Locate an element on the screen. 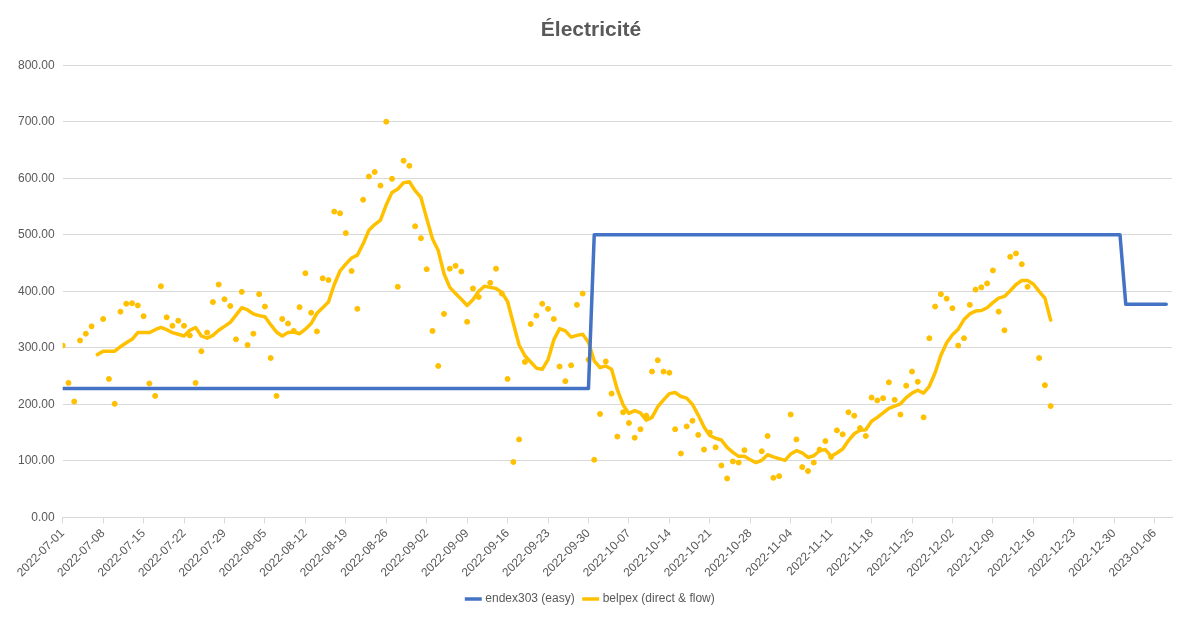 The height and width of the screenshot is (621, 1200). y-tick-label: 800.00 is located at coordinates (37, 64).